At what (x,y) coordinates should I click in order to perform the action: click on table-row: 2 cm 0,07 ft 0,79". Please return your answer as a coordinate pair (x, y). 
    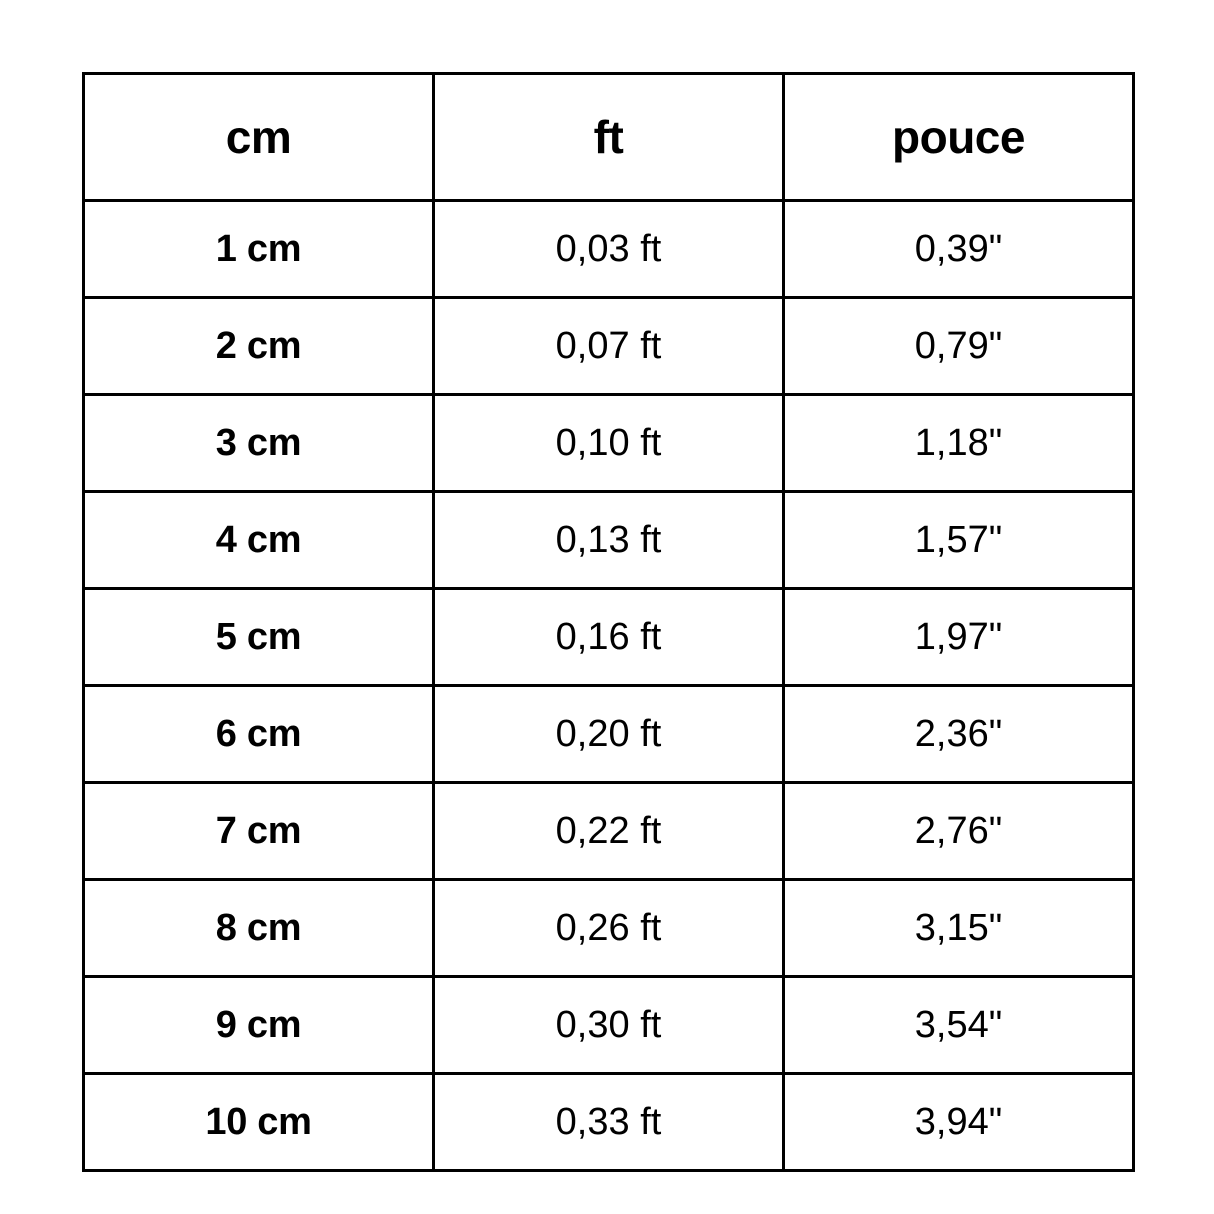
    Looking at the image, I should click on (608, 346).